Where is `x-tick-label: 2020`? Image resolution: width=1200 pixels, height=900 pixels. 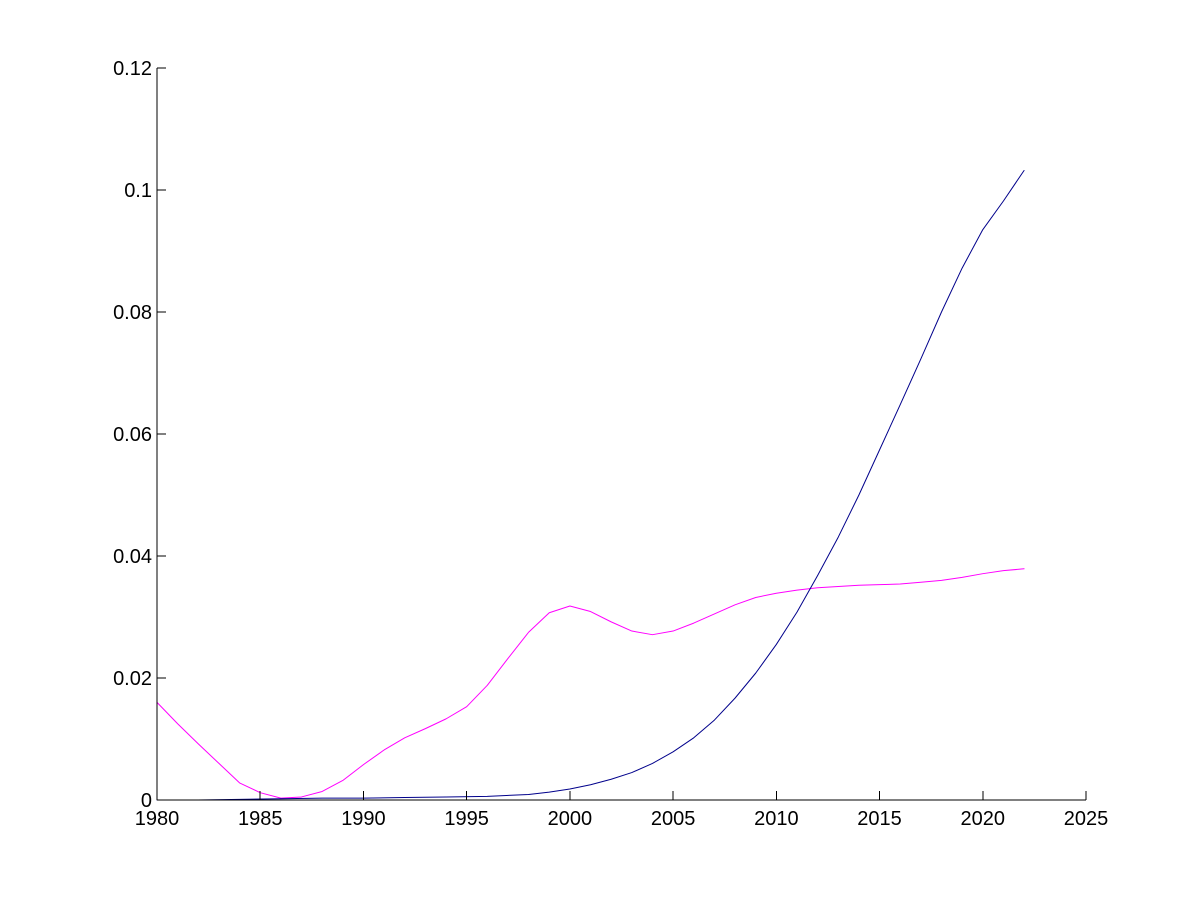
x-tick-label: 2020 is located at coordinates (983, 819).